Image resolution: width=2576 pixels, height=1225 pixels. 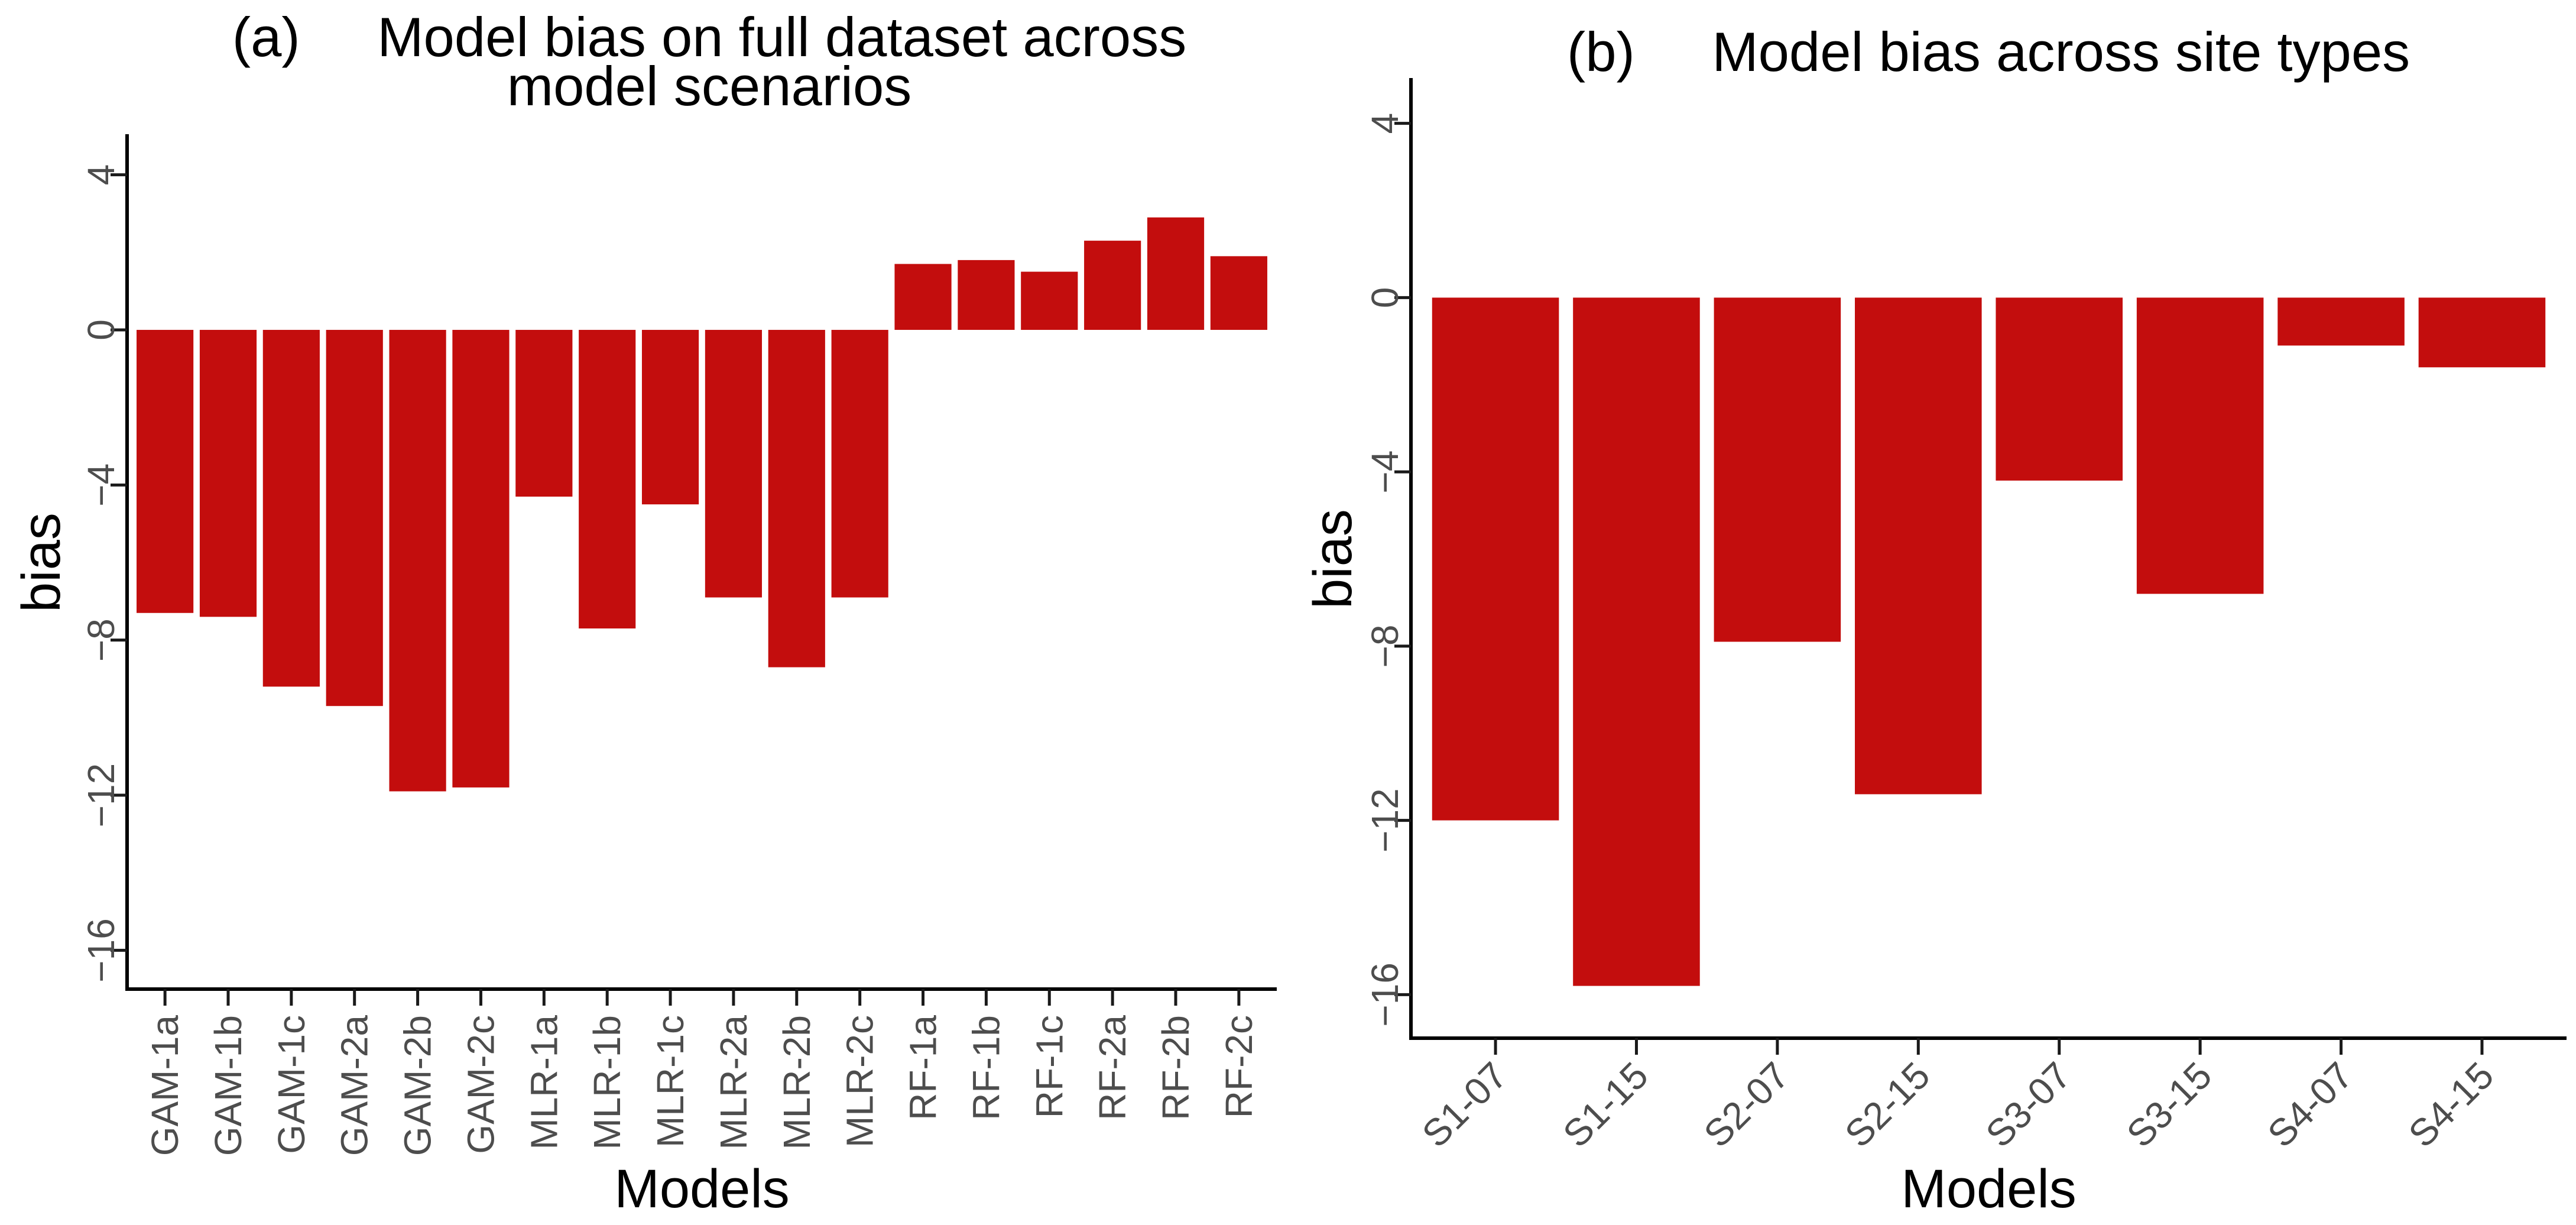 I want to click on x-tick-label: GAM-1b, so click(x=228, y=1085).